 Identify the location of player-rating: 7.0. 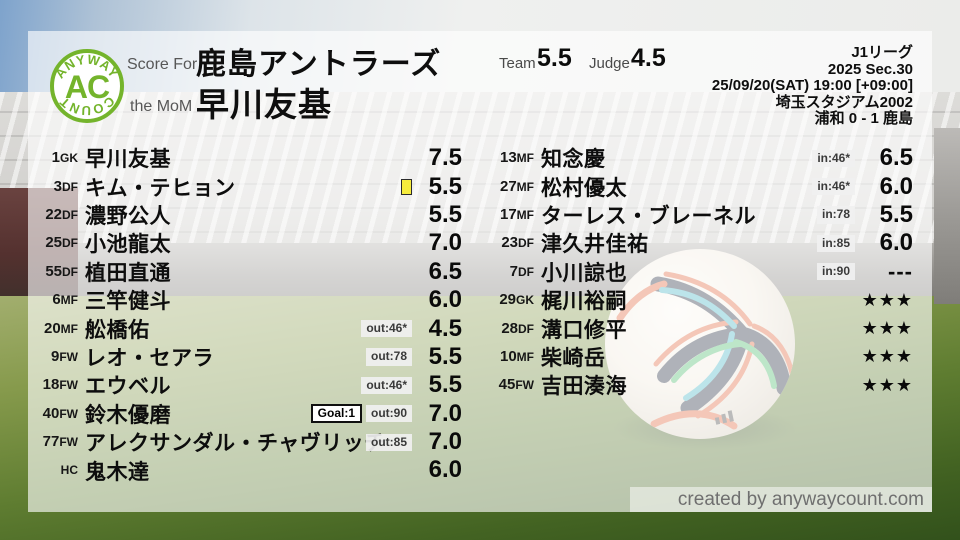
(445, 413).